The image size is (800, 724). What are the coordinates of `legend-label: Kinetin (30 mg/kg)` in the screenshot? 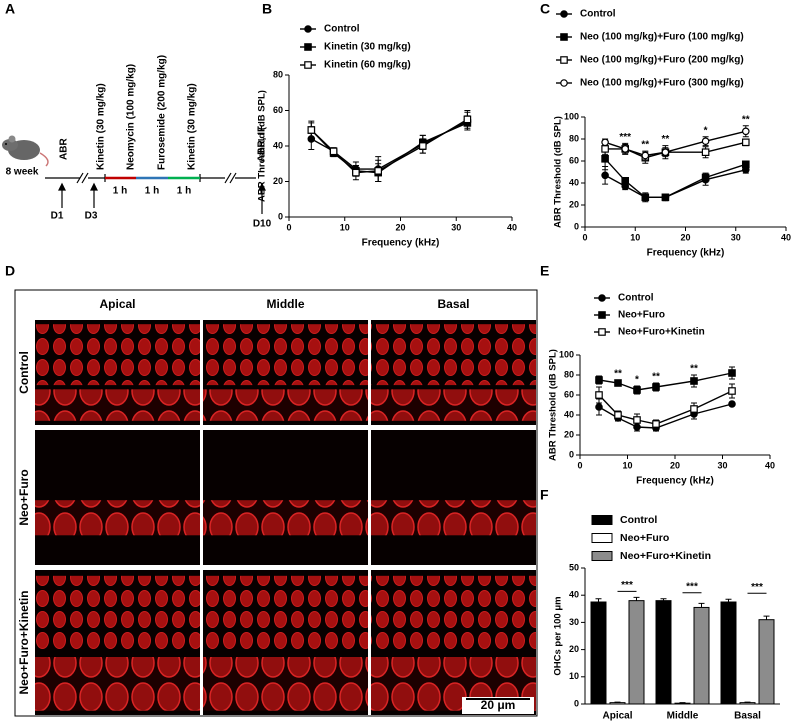 It's located at (367, 47).